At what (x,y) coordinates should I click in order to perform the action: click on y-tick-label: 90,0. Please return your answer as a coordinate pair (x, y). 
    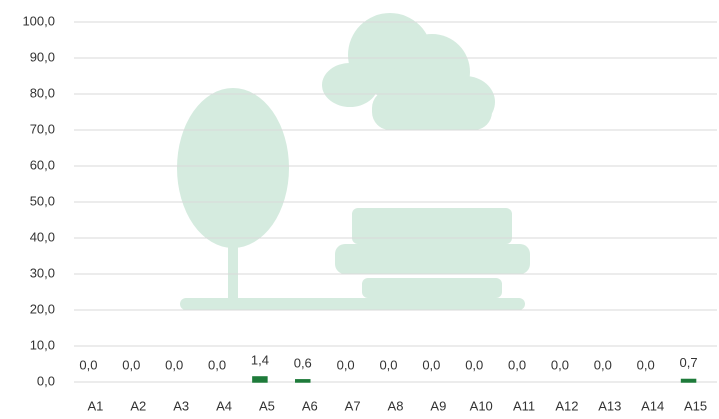
    Looking at the image, I should click on (42, 56).